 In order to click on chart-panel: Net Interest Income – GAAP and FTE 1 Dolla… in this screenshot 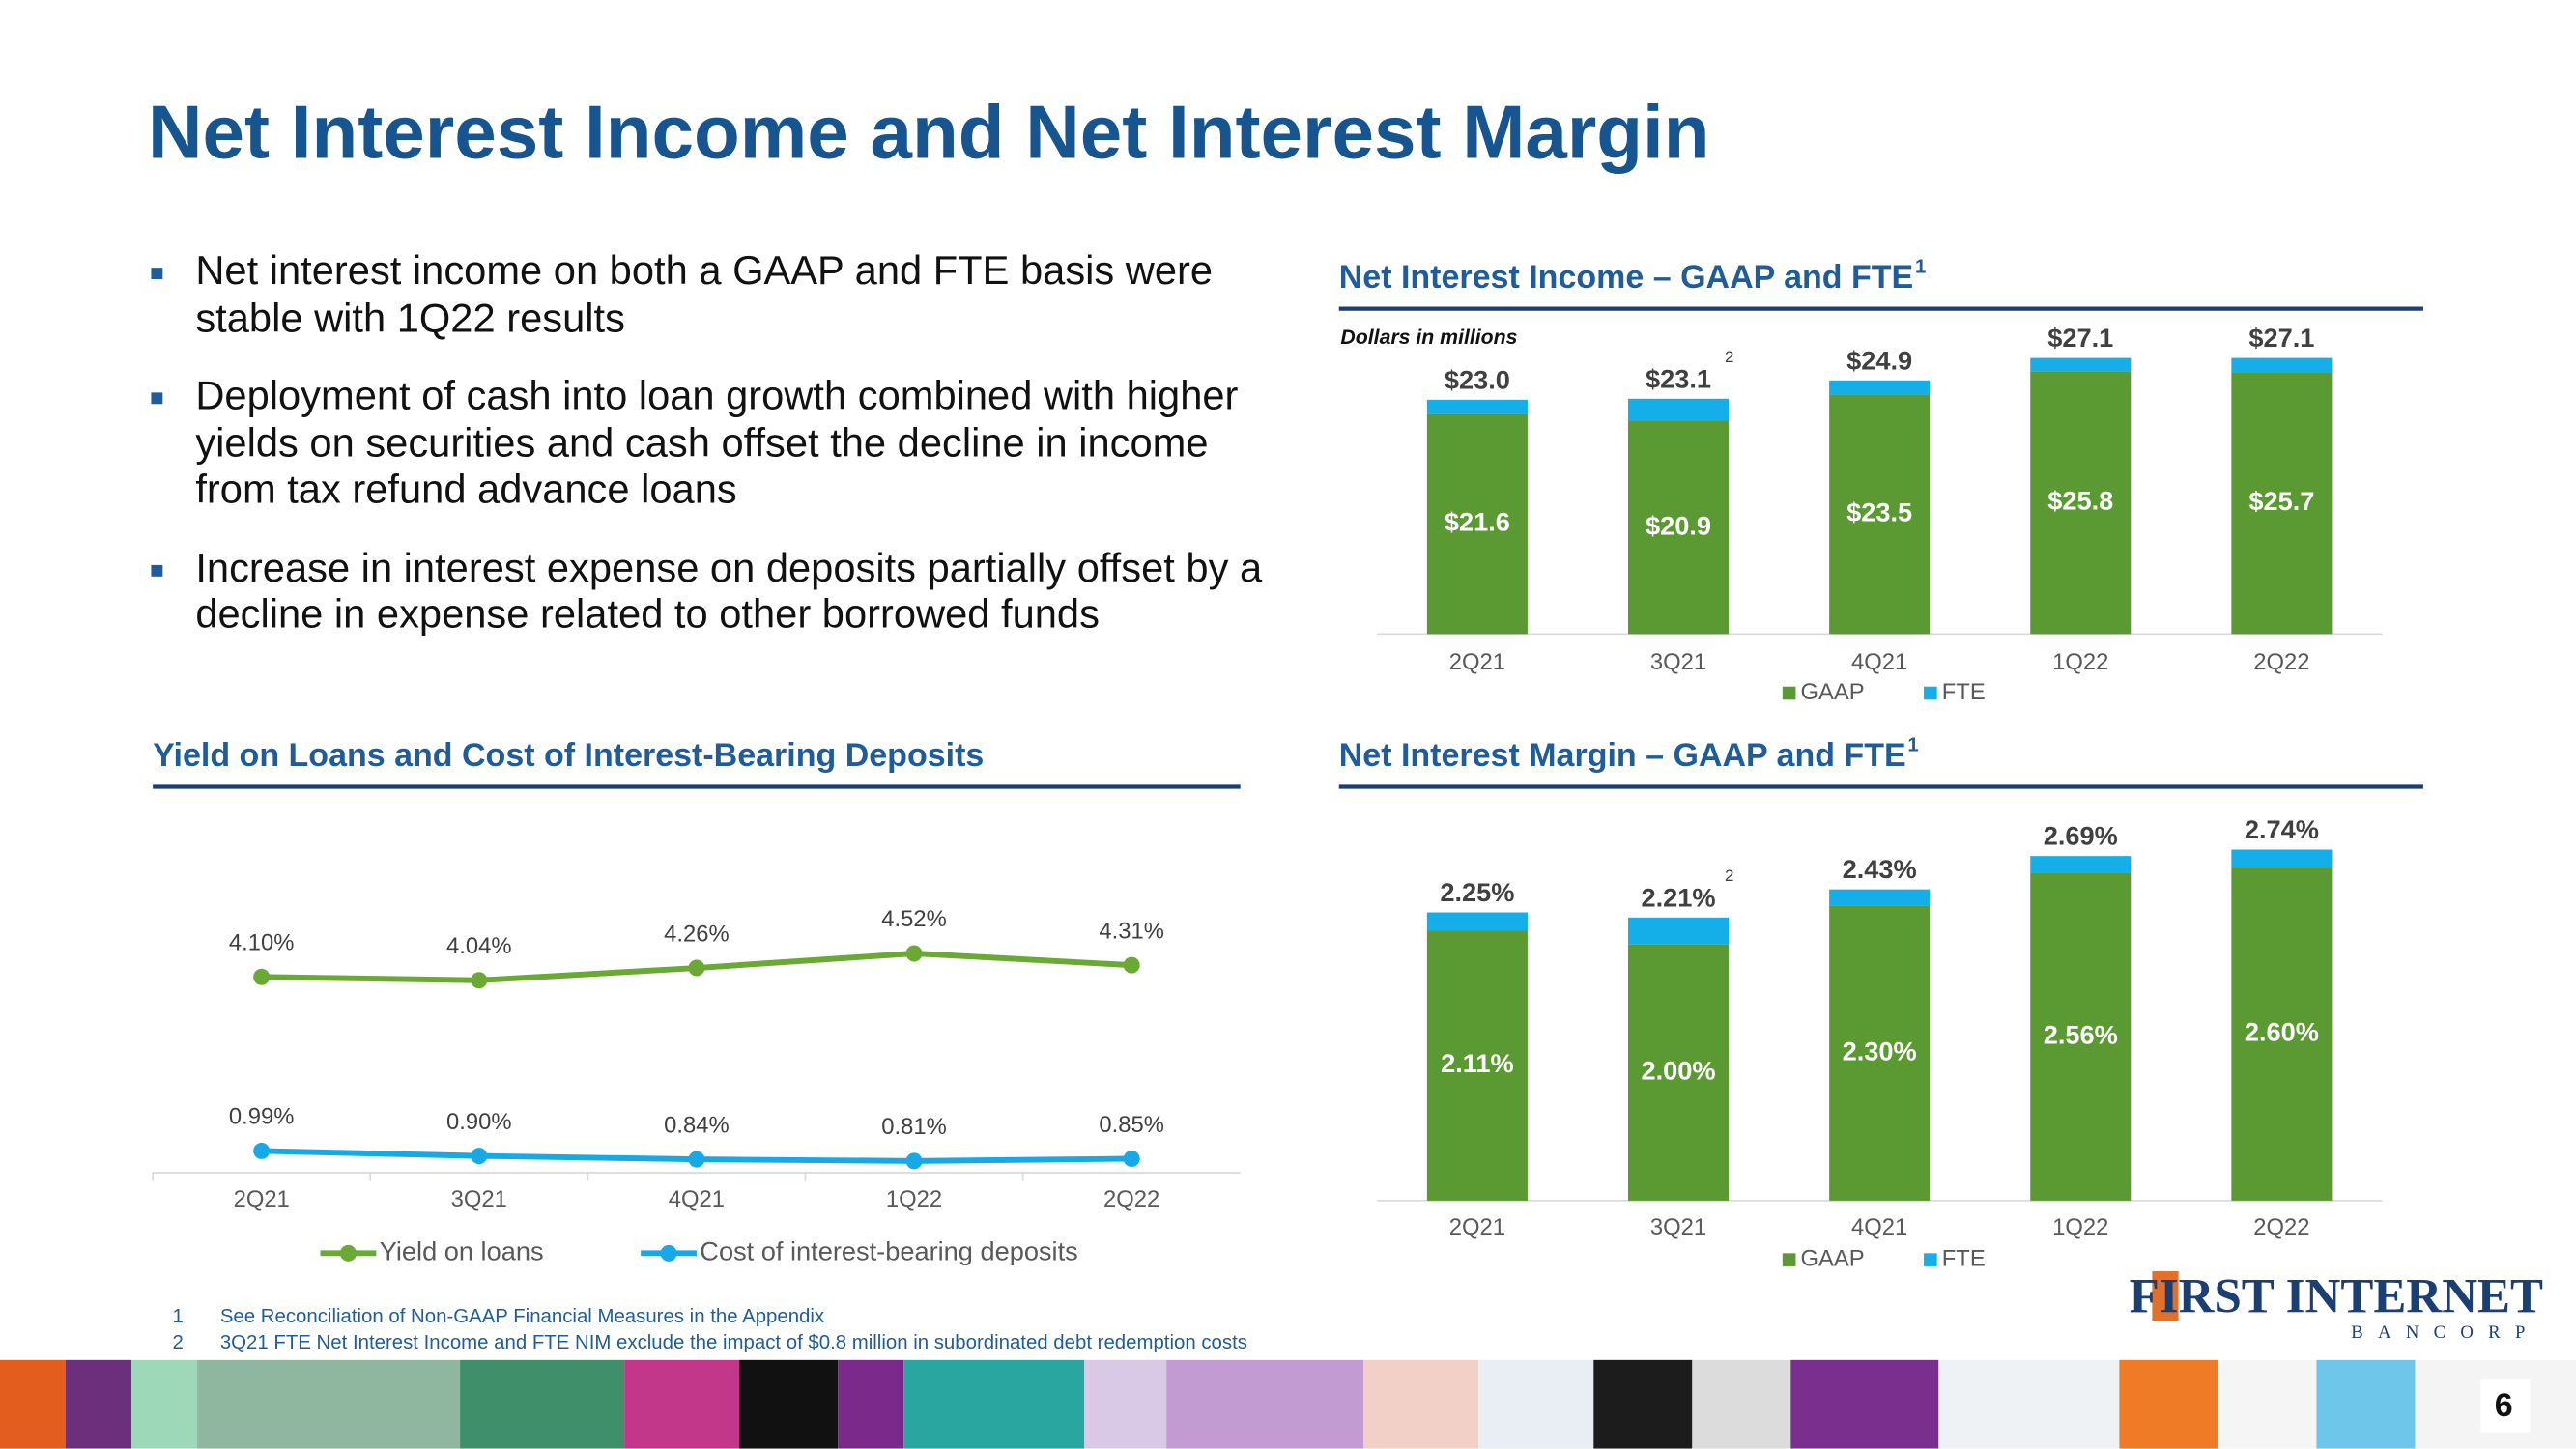, I will do `click(1881, 481)`.